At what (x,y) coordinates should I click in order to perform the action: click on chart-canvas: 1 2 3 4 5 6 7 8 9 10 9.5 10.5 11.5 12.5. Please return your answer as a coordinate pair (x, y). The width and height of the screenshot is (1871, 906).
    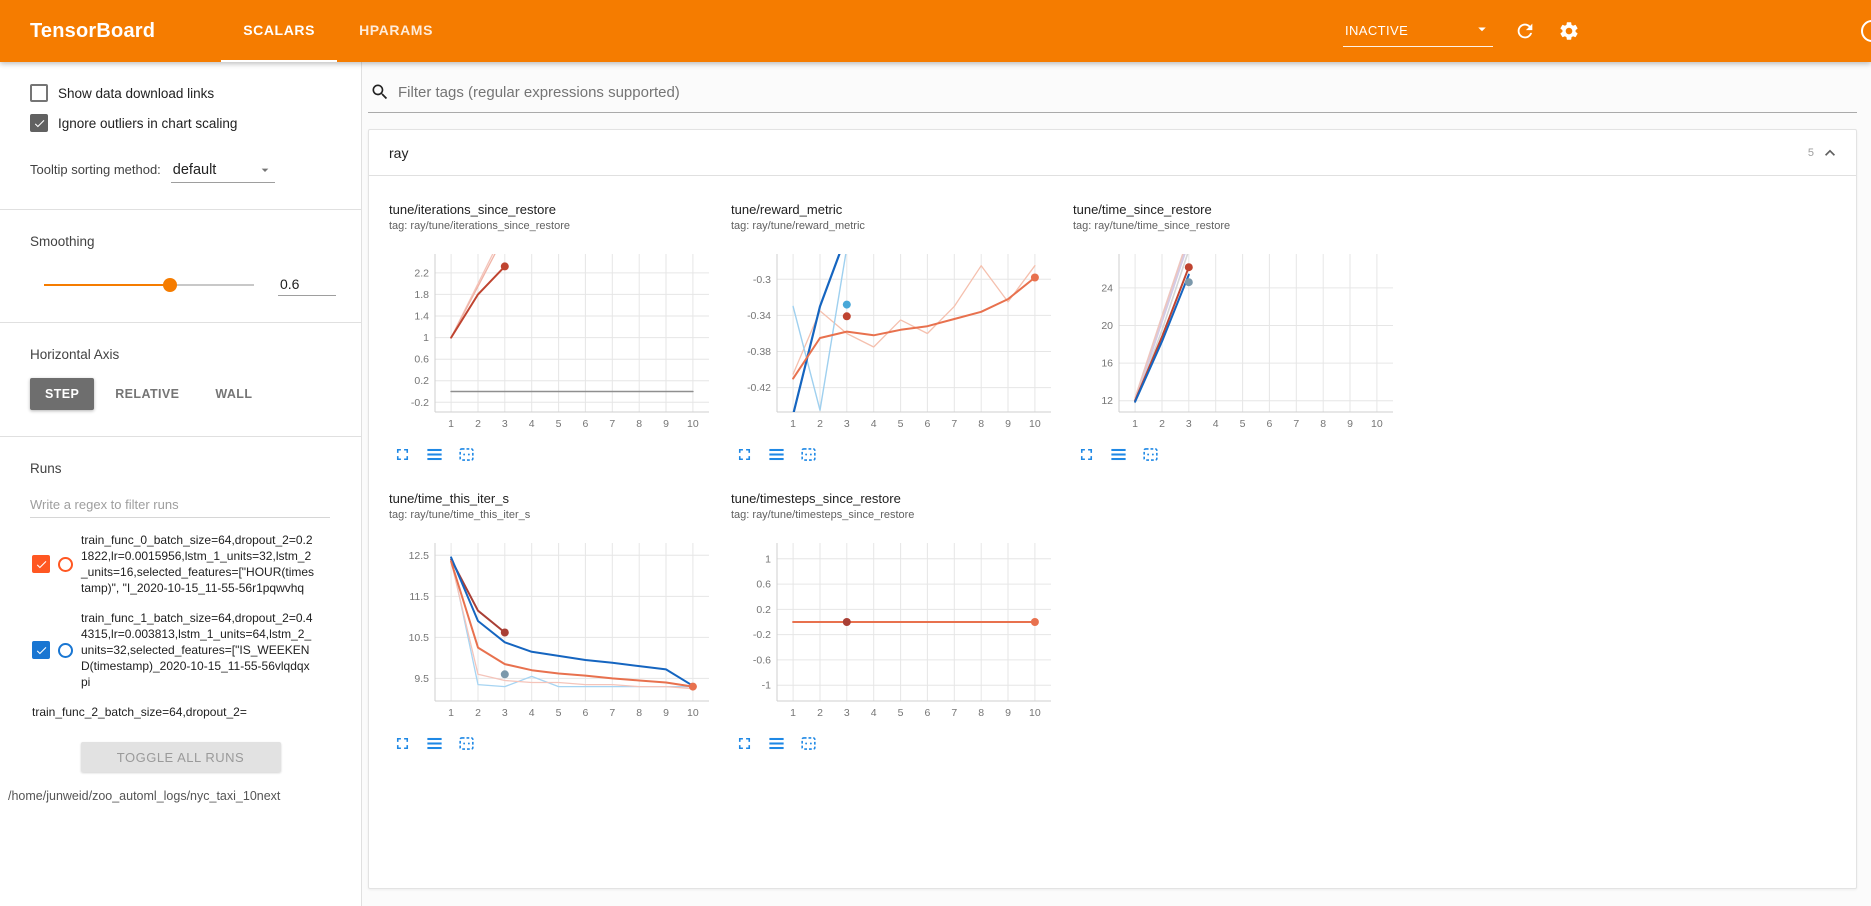
    Looking at the image, I should click on (556, 629).